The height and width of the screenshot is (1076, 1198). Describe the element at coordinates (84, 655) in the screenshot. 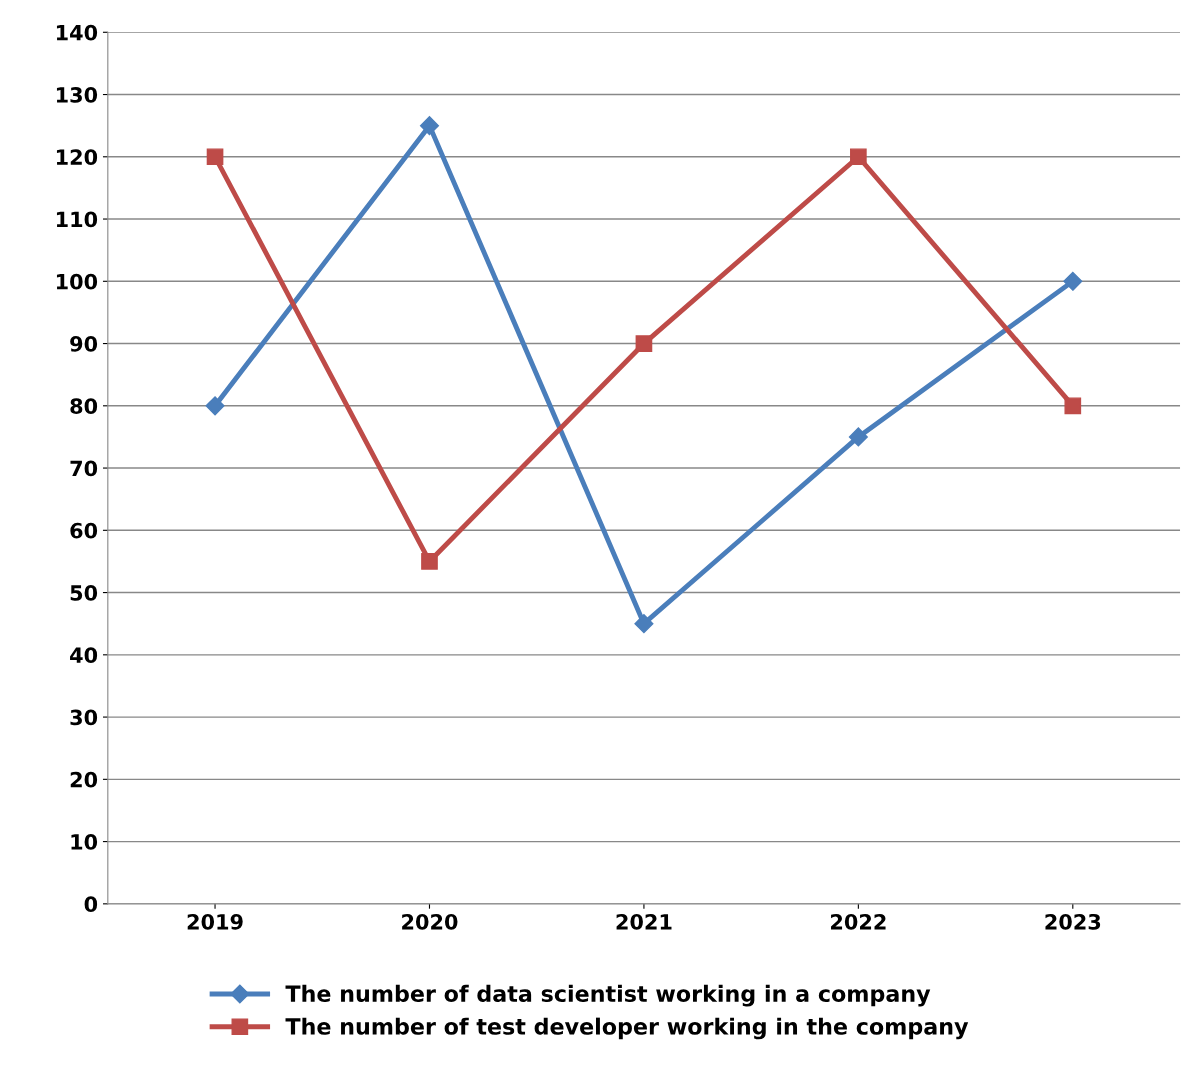

I see `y-tick-label: 40` at that location.